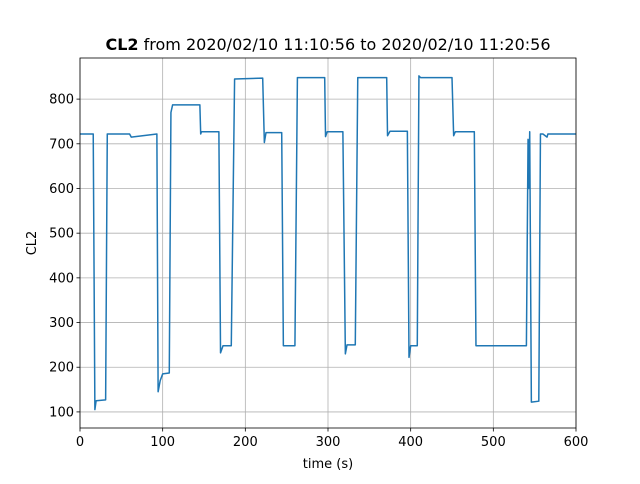  I want to click on y-tick-label: 600, so click(61, 189).